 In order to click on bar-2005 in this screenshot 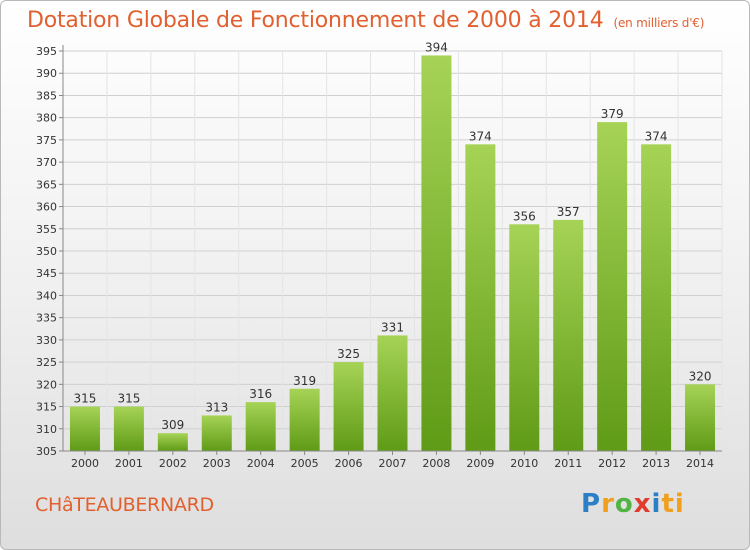, I will do `click(304, 419)`.